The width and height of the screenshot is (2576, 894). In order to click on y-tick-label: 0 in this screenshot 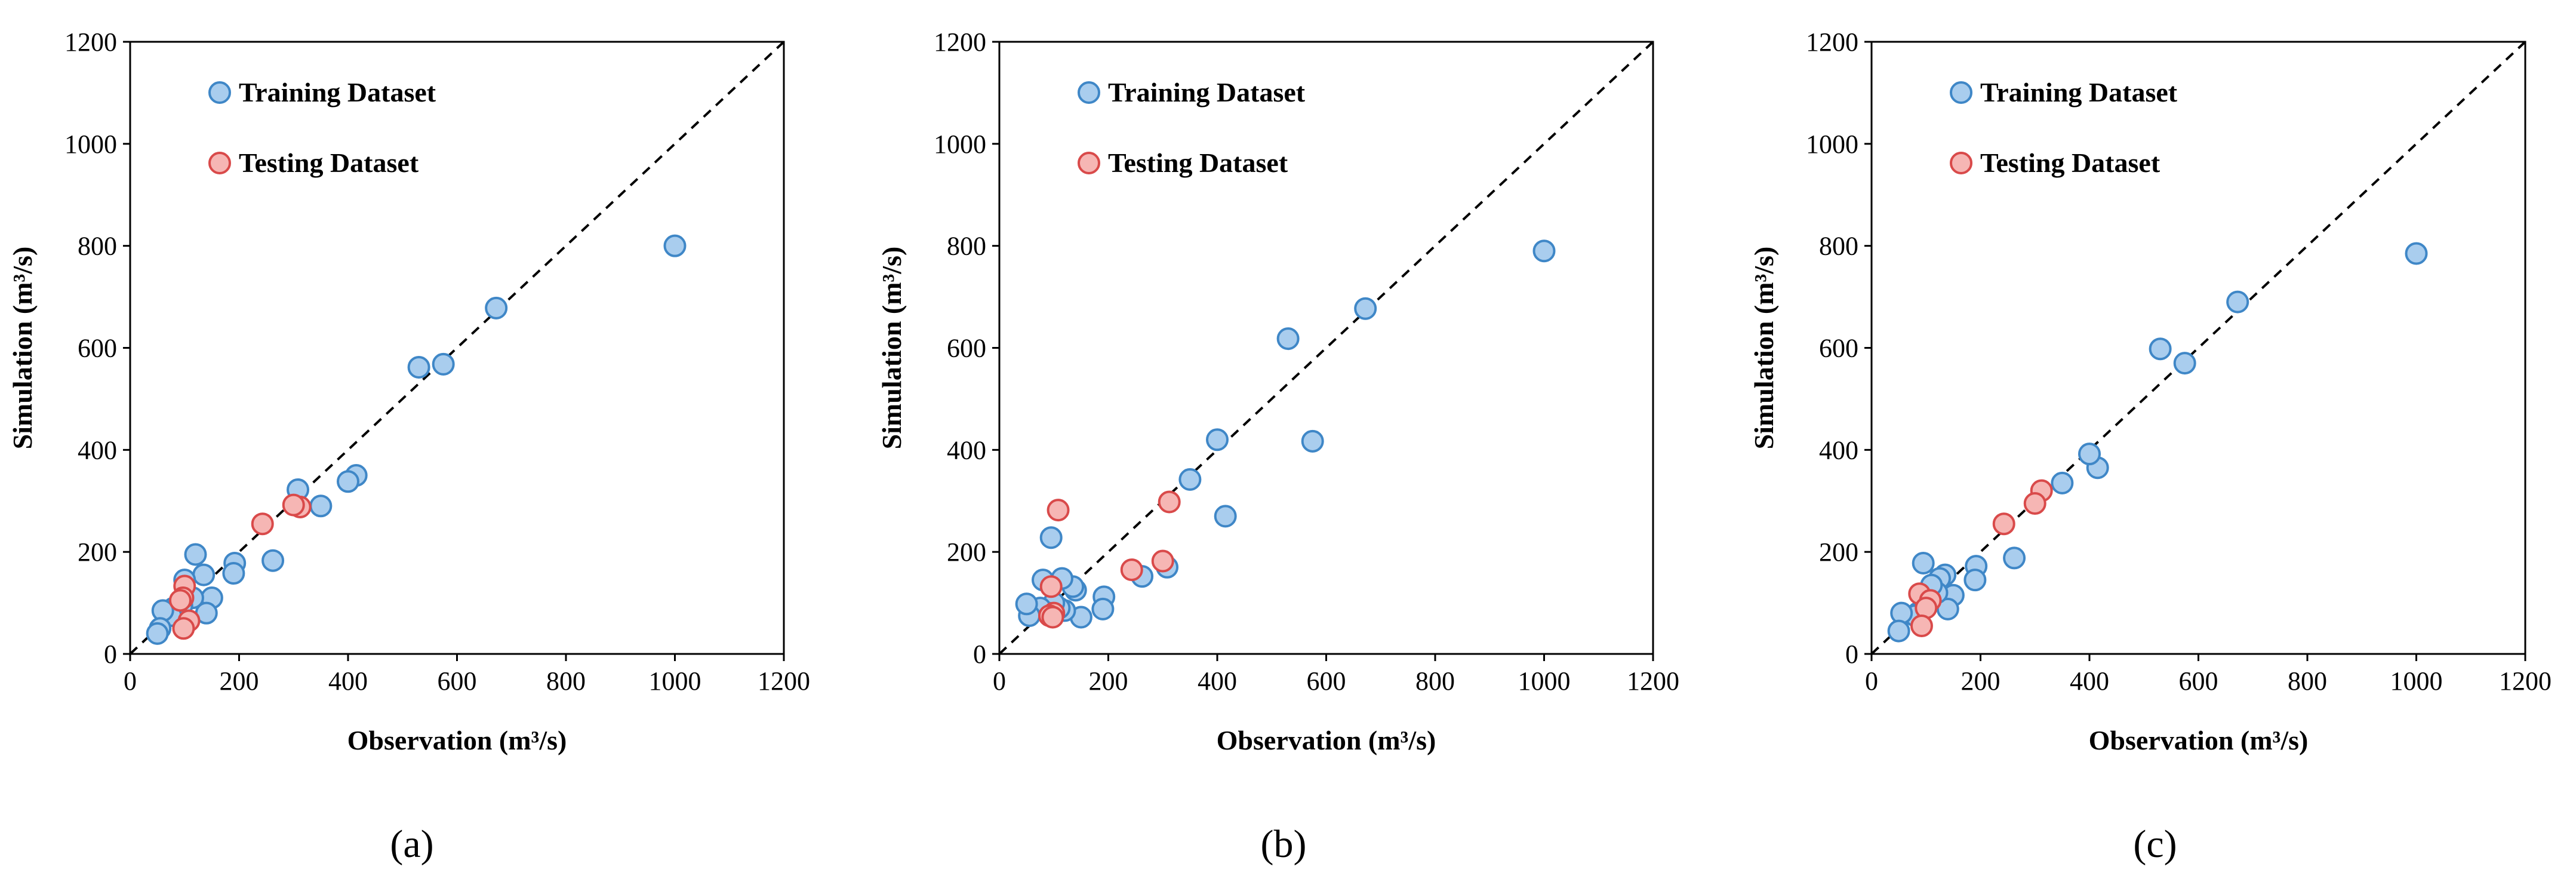, I will do `click(1851, 654)`.